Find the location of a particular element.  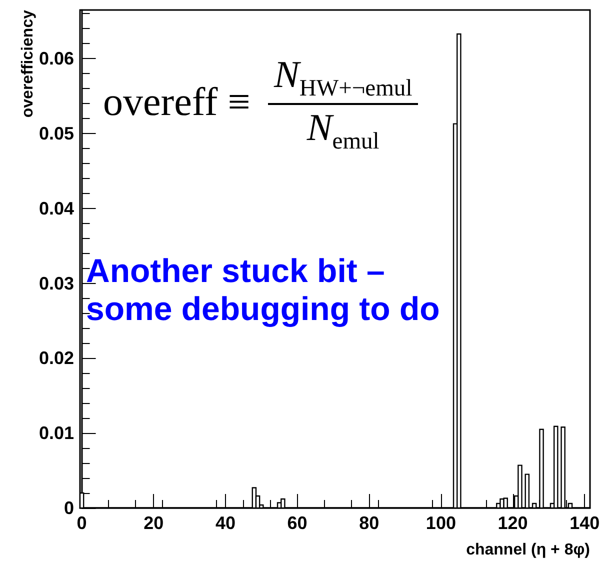

annotation: N$_{emul}$ is located at coordinates (343, 130).